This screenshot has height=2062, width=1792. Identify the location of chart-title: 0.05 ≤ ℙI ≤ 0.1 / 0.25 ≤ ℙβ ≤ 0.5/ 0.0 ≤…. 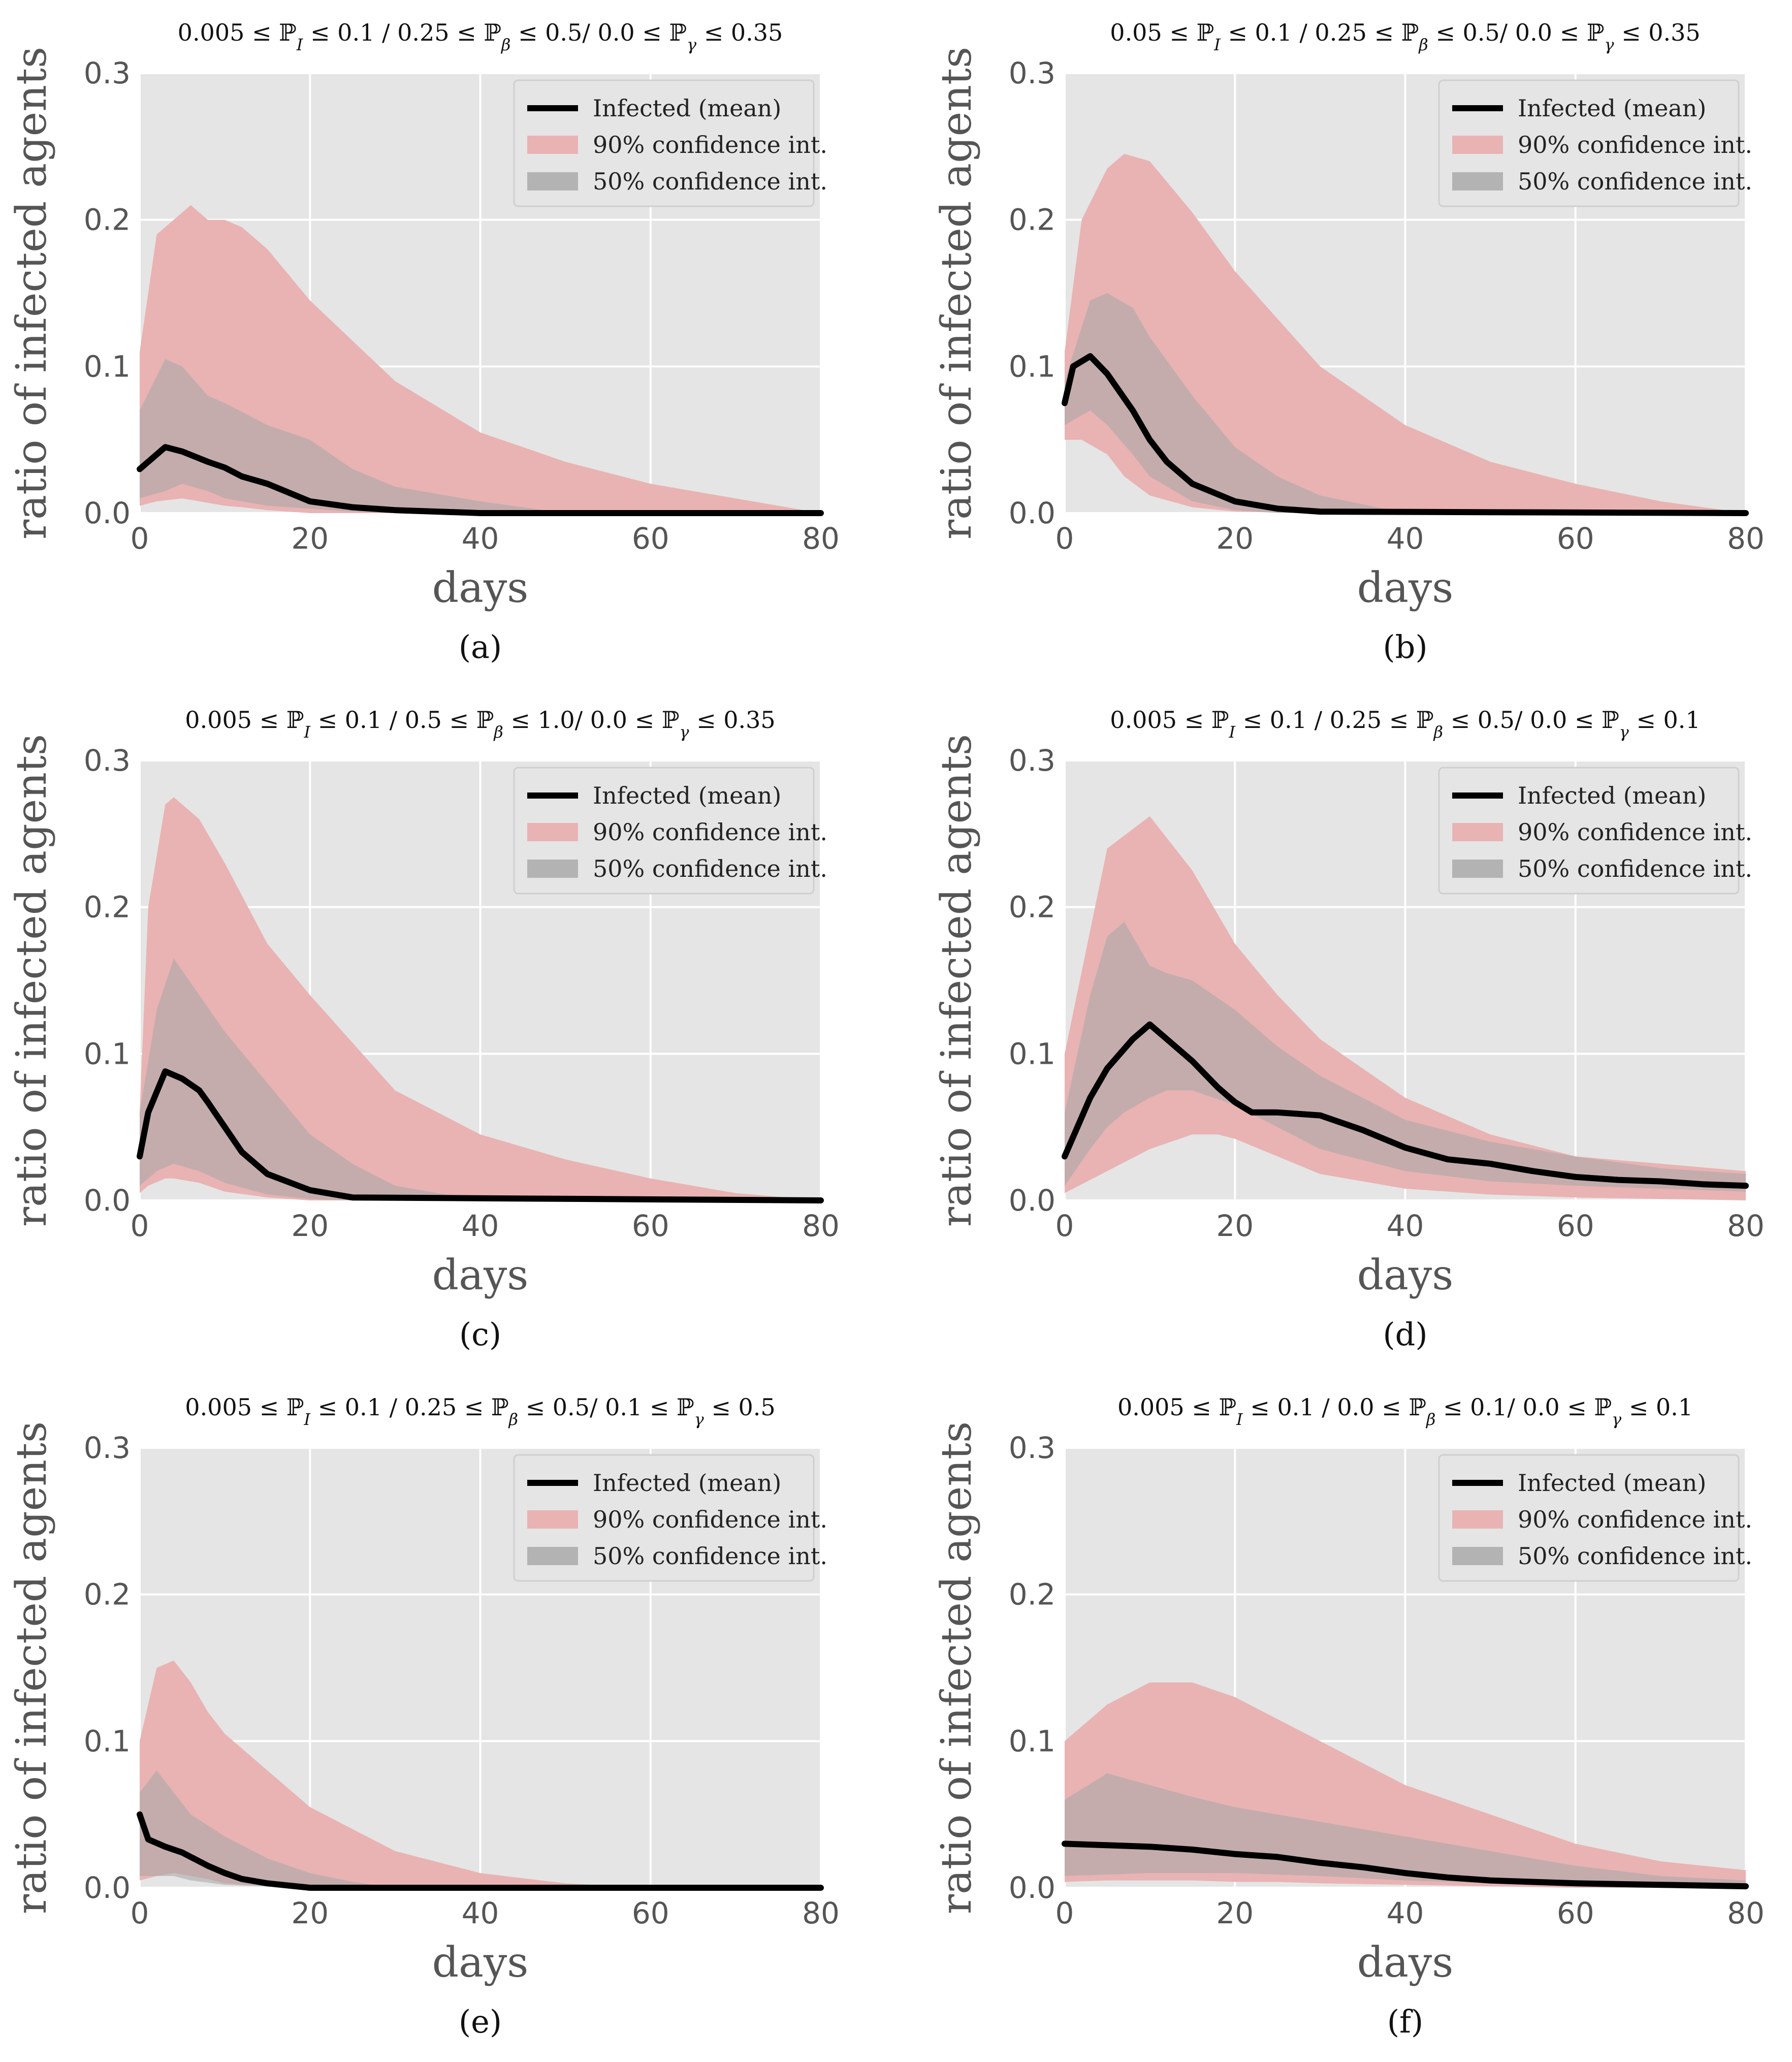
(1405, 36).